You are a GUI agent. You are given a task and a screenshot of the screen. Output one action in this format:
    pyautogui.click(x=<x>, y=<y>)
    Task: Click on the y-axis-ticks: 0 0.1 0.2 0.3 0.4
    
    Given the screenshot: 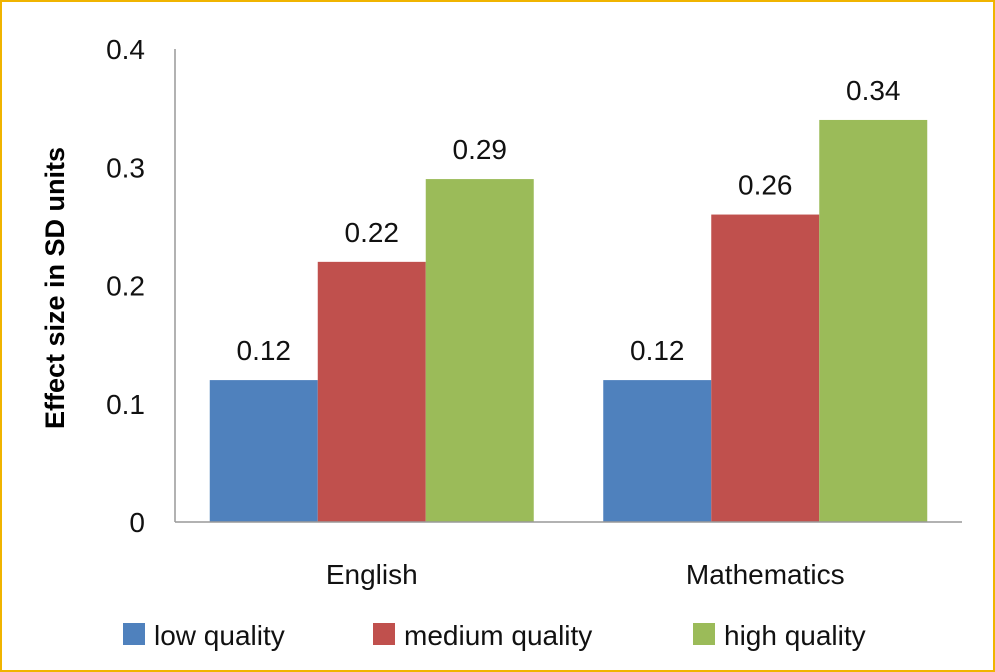 What is the action you would take?
    pyautogui.click(x=125, y=286)
    